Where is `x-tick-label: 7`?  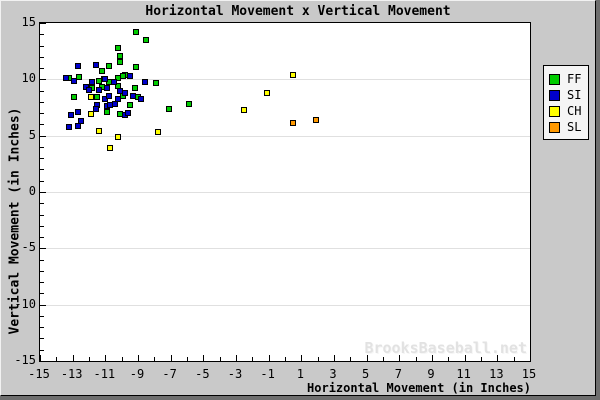
x-tick-label: 7 is located at coordinates (398, 374).